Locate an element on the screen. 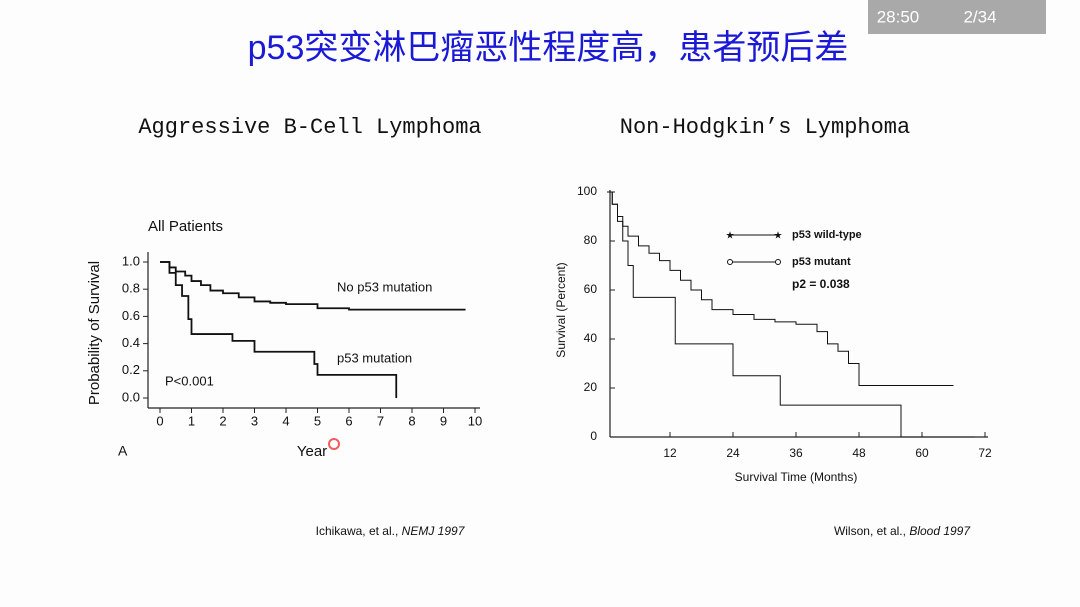  y-tick-label: 80 is located at coordinates (591, 240).